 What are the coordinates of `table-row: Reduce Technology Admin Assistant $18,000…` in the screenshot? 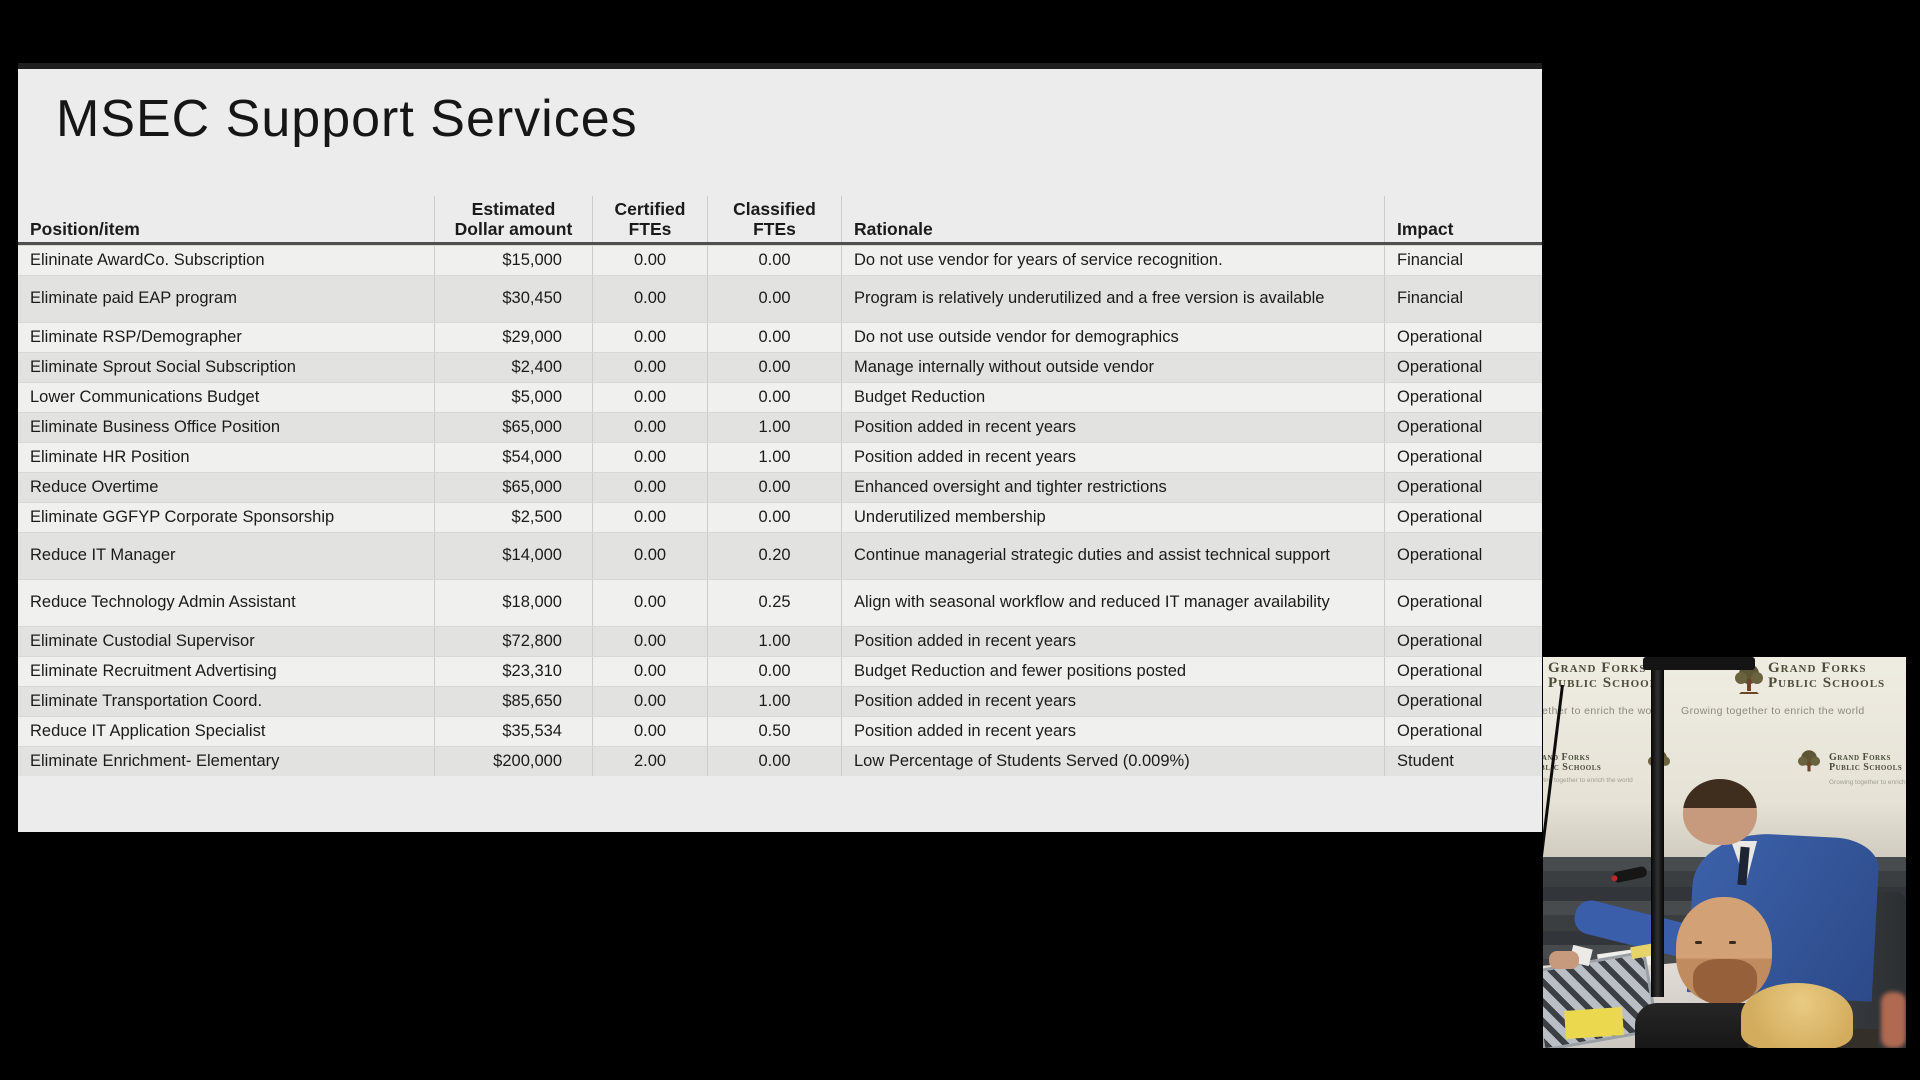 It's located at (780, 602).